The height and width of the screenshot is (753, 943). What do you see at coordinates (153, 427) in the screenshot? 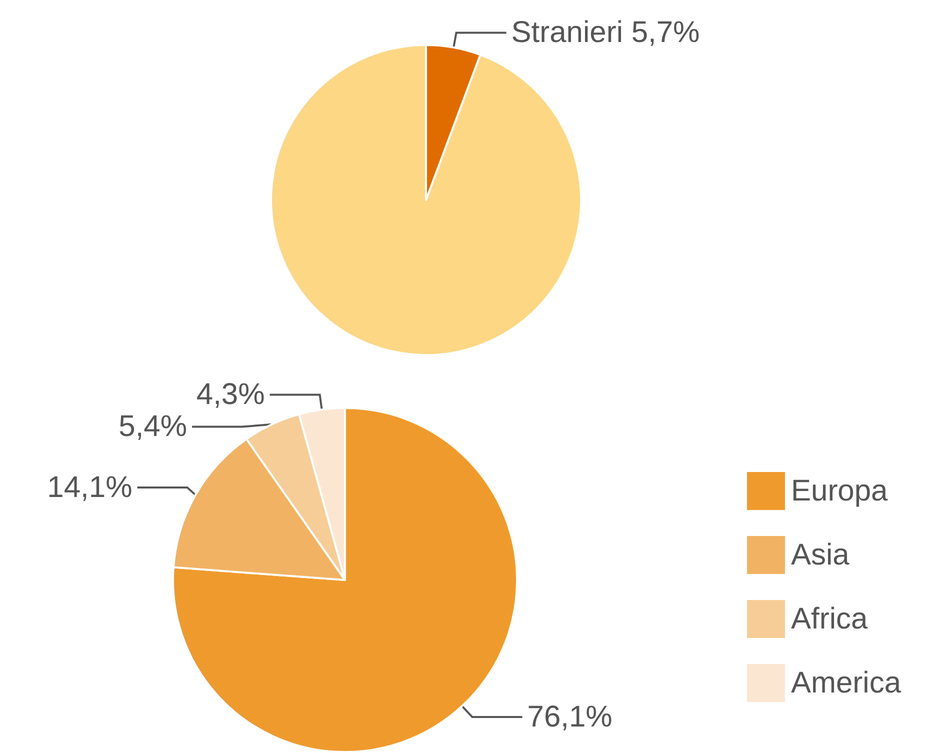
I see `data-label: 5,4%` at bounding box center [153, 427].